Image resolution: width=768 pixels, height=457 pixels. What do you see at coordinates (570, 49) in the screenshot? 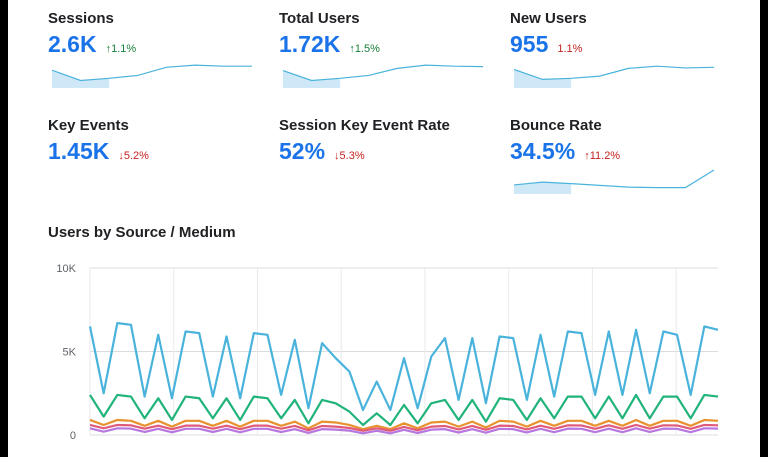
I see `kpi-delta: 1.1%` at bounding box center [570, 49].